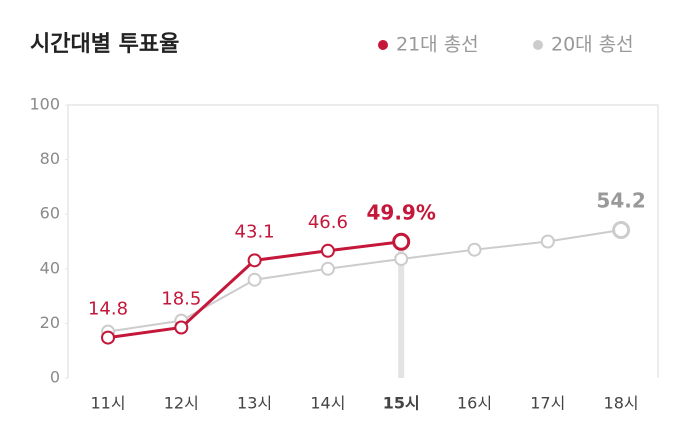  What do you see at coordinates (254, 403) in the screenshot?
I see `x-tick-label: 13시` at bounding box center [254, 403].